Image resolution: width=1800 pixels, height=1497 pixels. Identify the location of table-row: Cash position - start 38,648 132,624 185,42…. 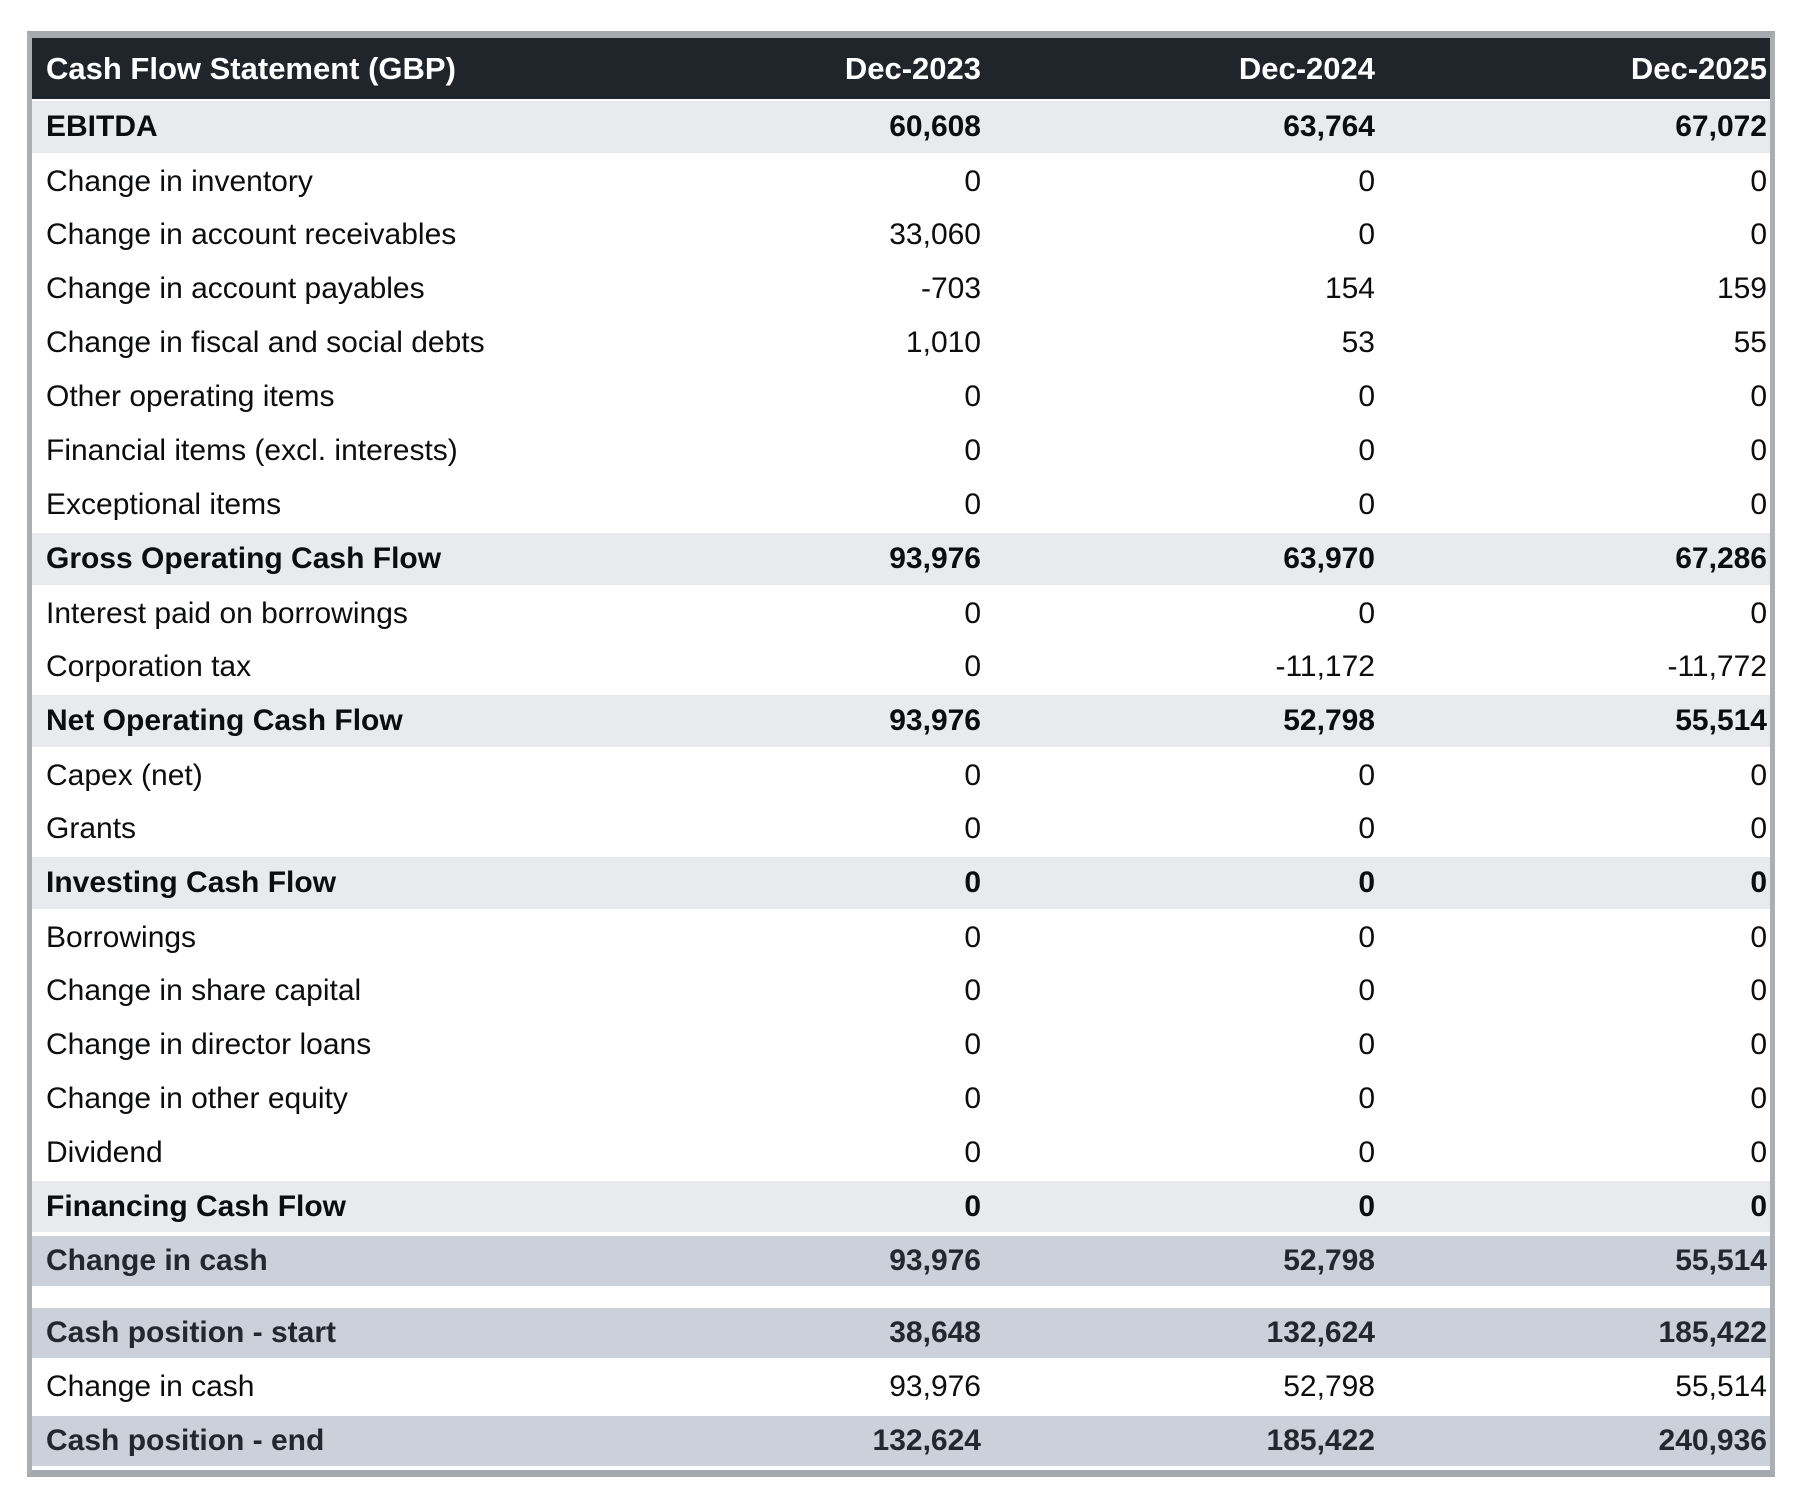
(901, 1333).